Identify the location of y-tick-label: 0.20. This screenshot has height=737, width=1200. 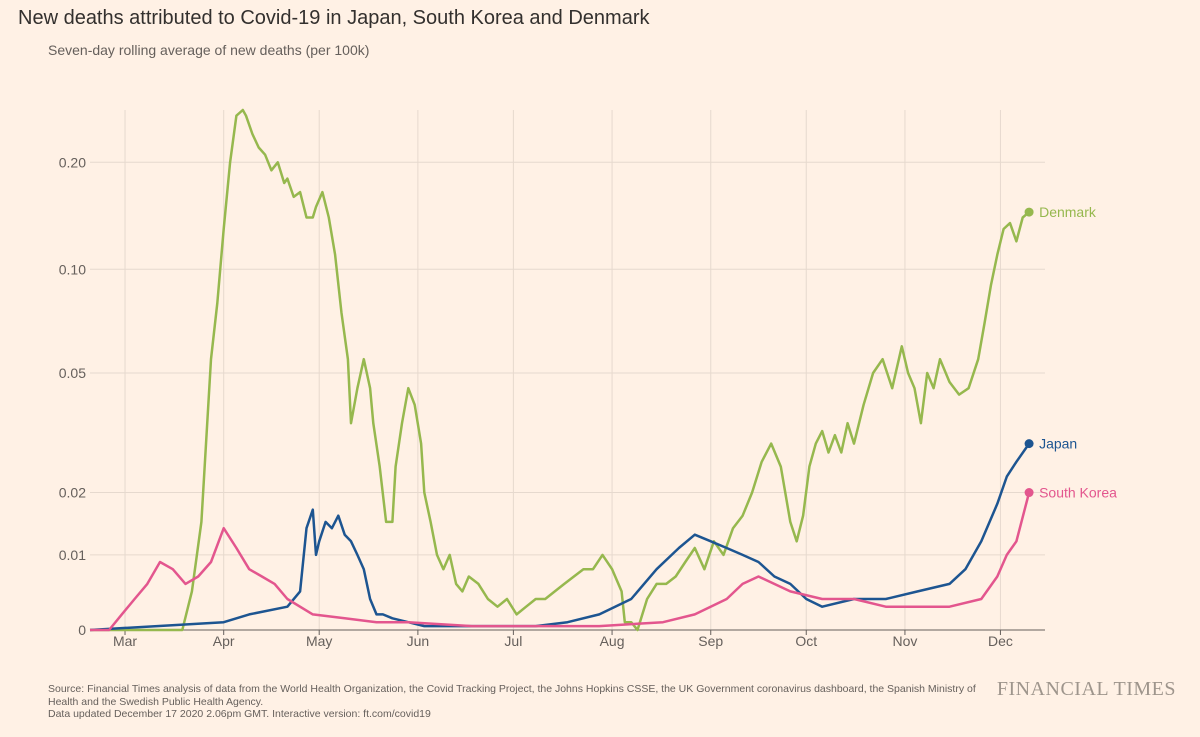
(72, 162).